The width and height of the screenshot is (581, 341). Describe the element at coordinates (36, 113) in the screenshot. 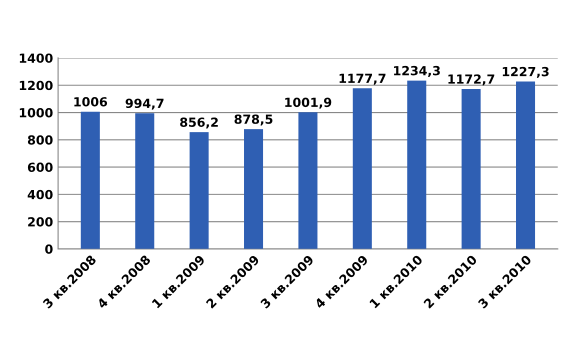

I see `y-tick-label: 1000` at that location.